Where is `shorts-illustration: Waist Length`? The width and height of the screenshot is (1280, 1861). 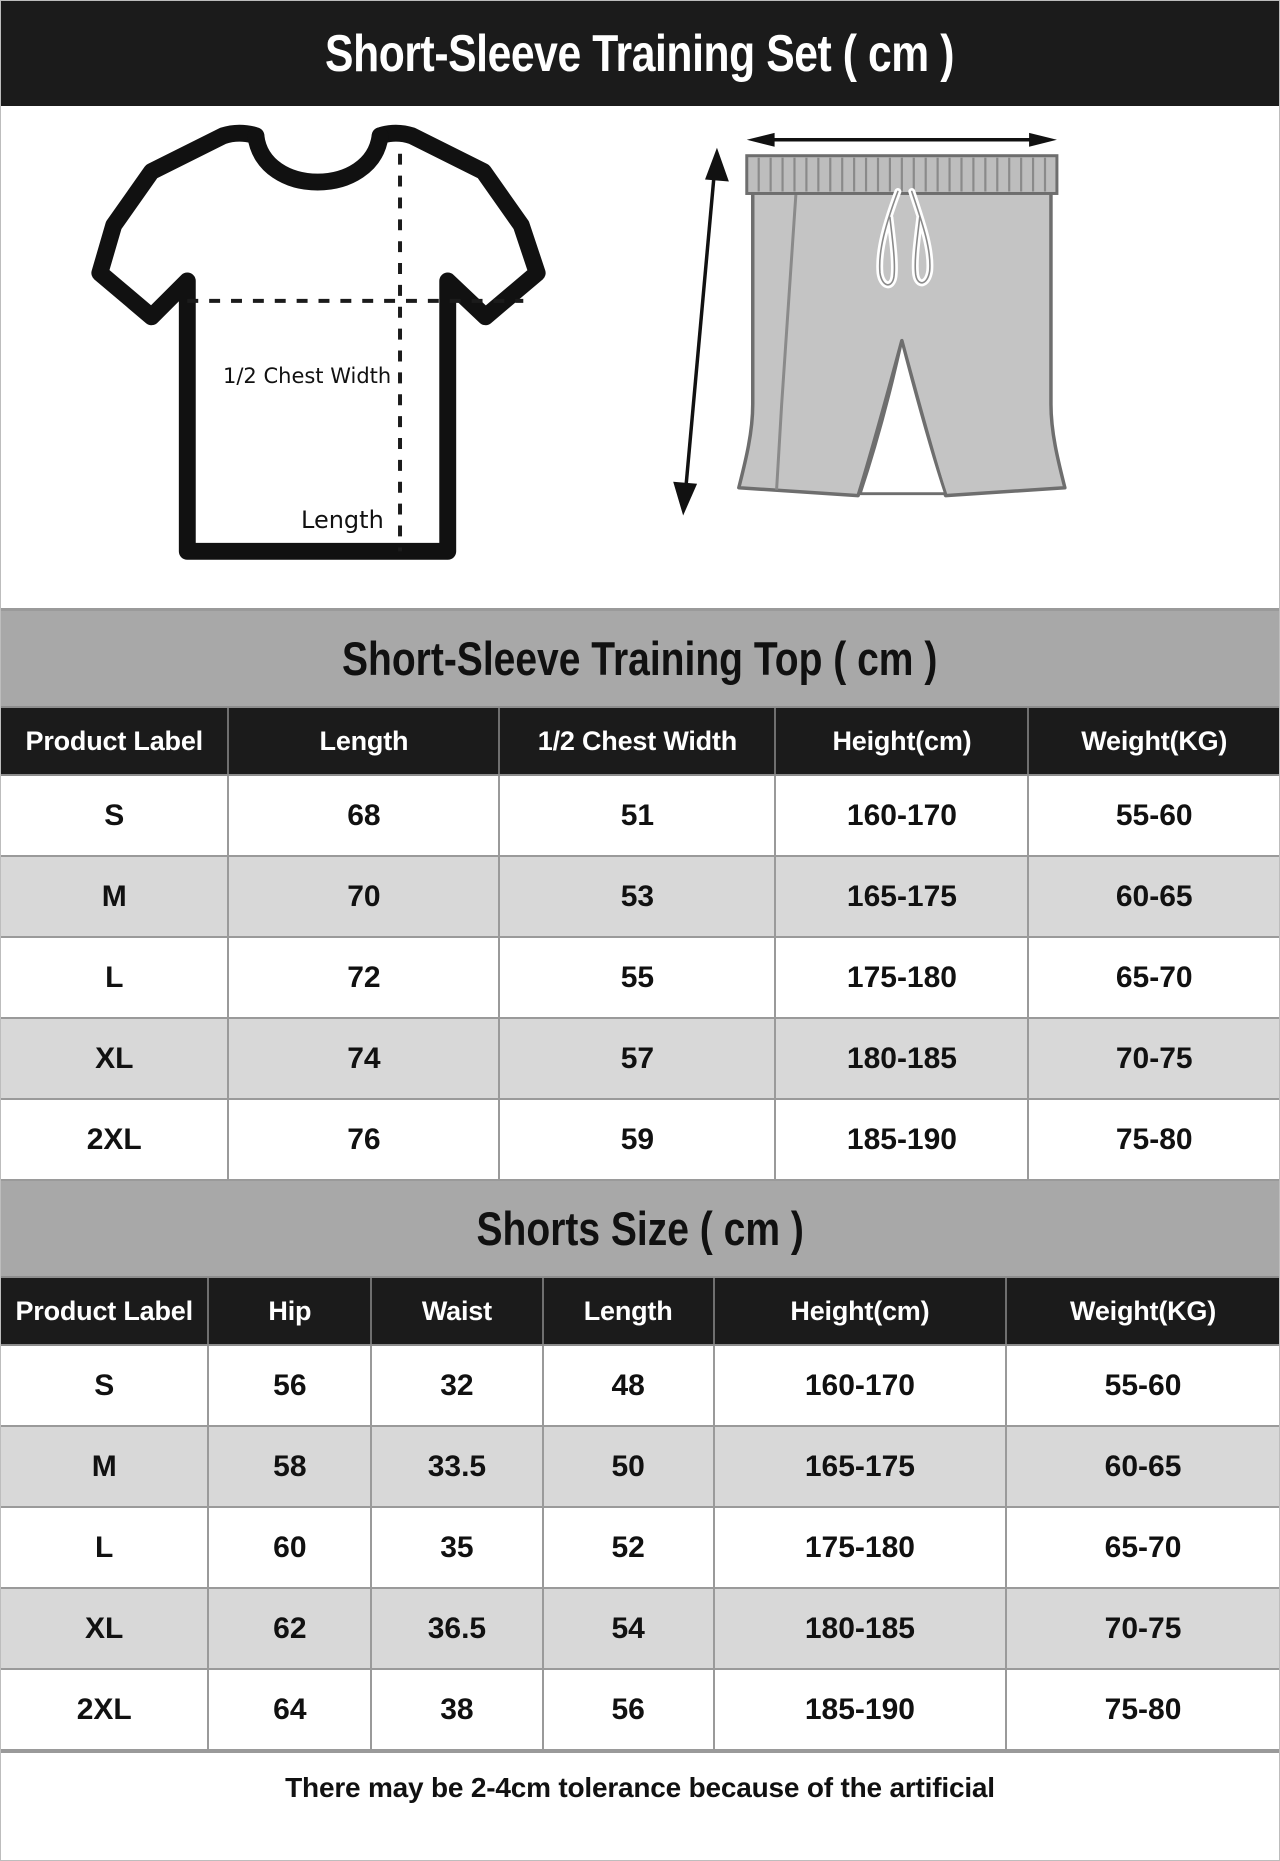
shorts-illustration: Waist Length is located at coordinates (959, 357).